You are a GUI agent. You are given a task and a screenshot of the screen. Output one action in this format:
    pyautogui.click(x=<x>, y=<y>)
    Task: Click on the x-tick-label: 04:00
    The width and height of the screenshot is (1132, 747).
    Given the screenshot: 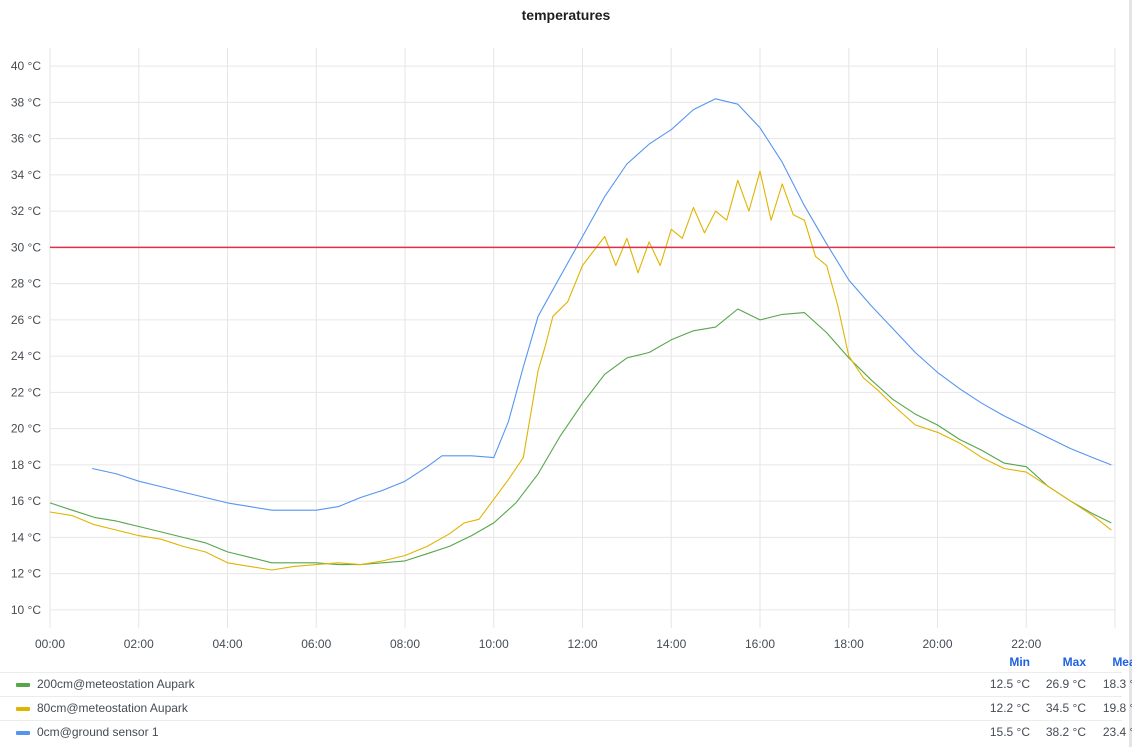 What is the action you would take?
    pyautogui.click(x=227, y=644)
    